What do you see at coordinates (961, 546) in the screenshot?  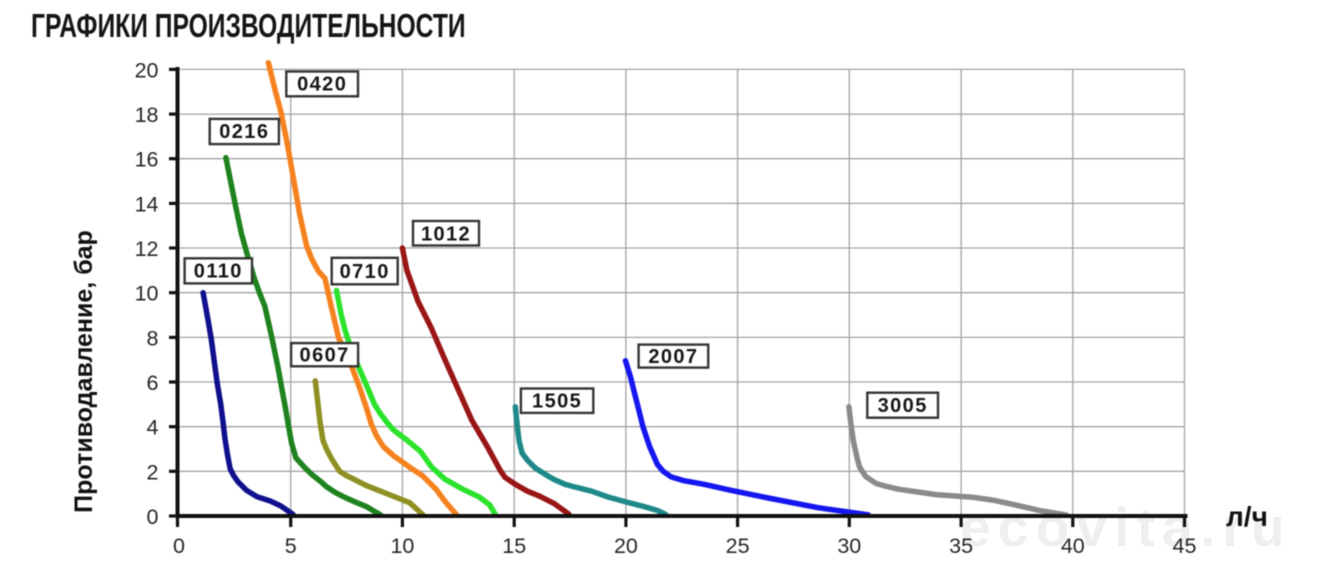 I see `svg-text: 35` at bounding box center [961, 546].